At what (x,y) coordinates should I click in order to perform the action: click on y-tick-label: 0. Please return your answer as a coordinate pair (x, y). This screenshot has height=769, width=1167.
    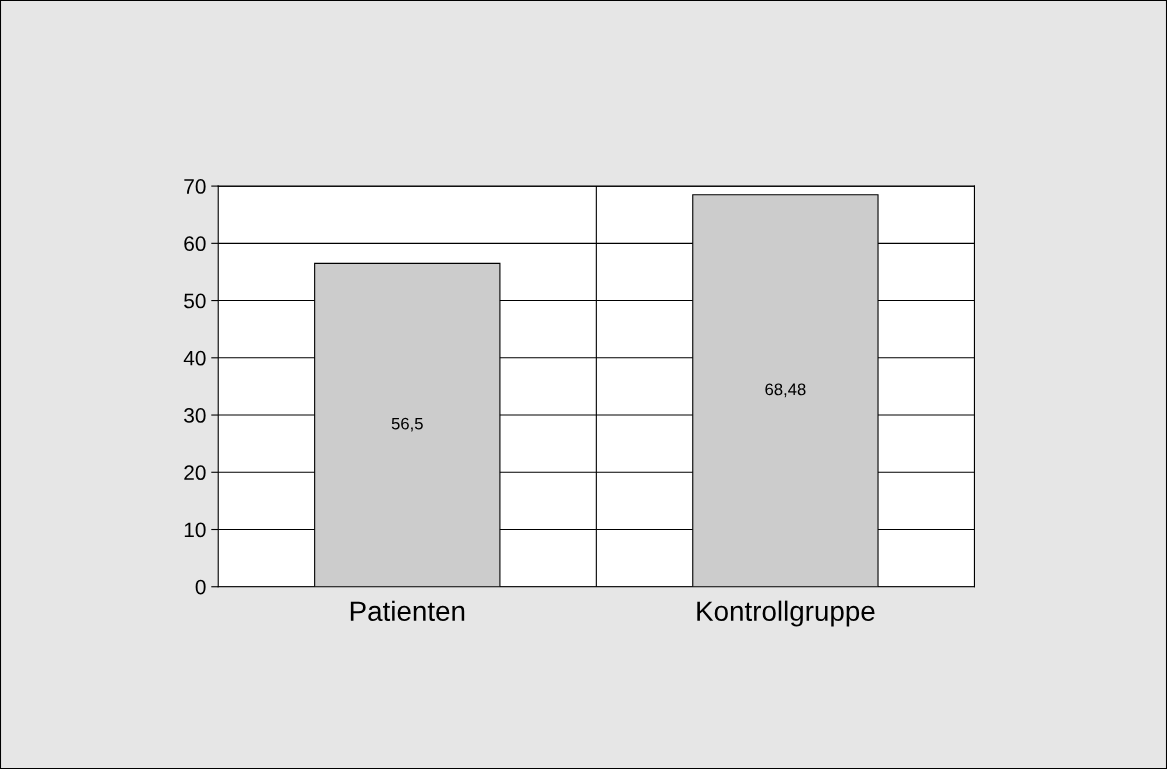
    Looking at the image, I should click on (200, 587).